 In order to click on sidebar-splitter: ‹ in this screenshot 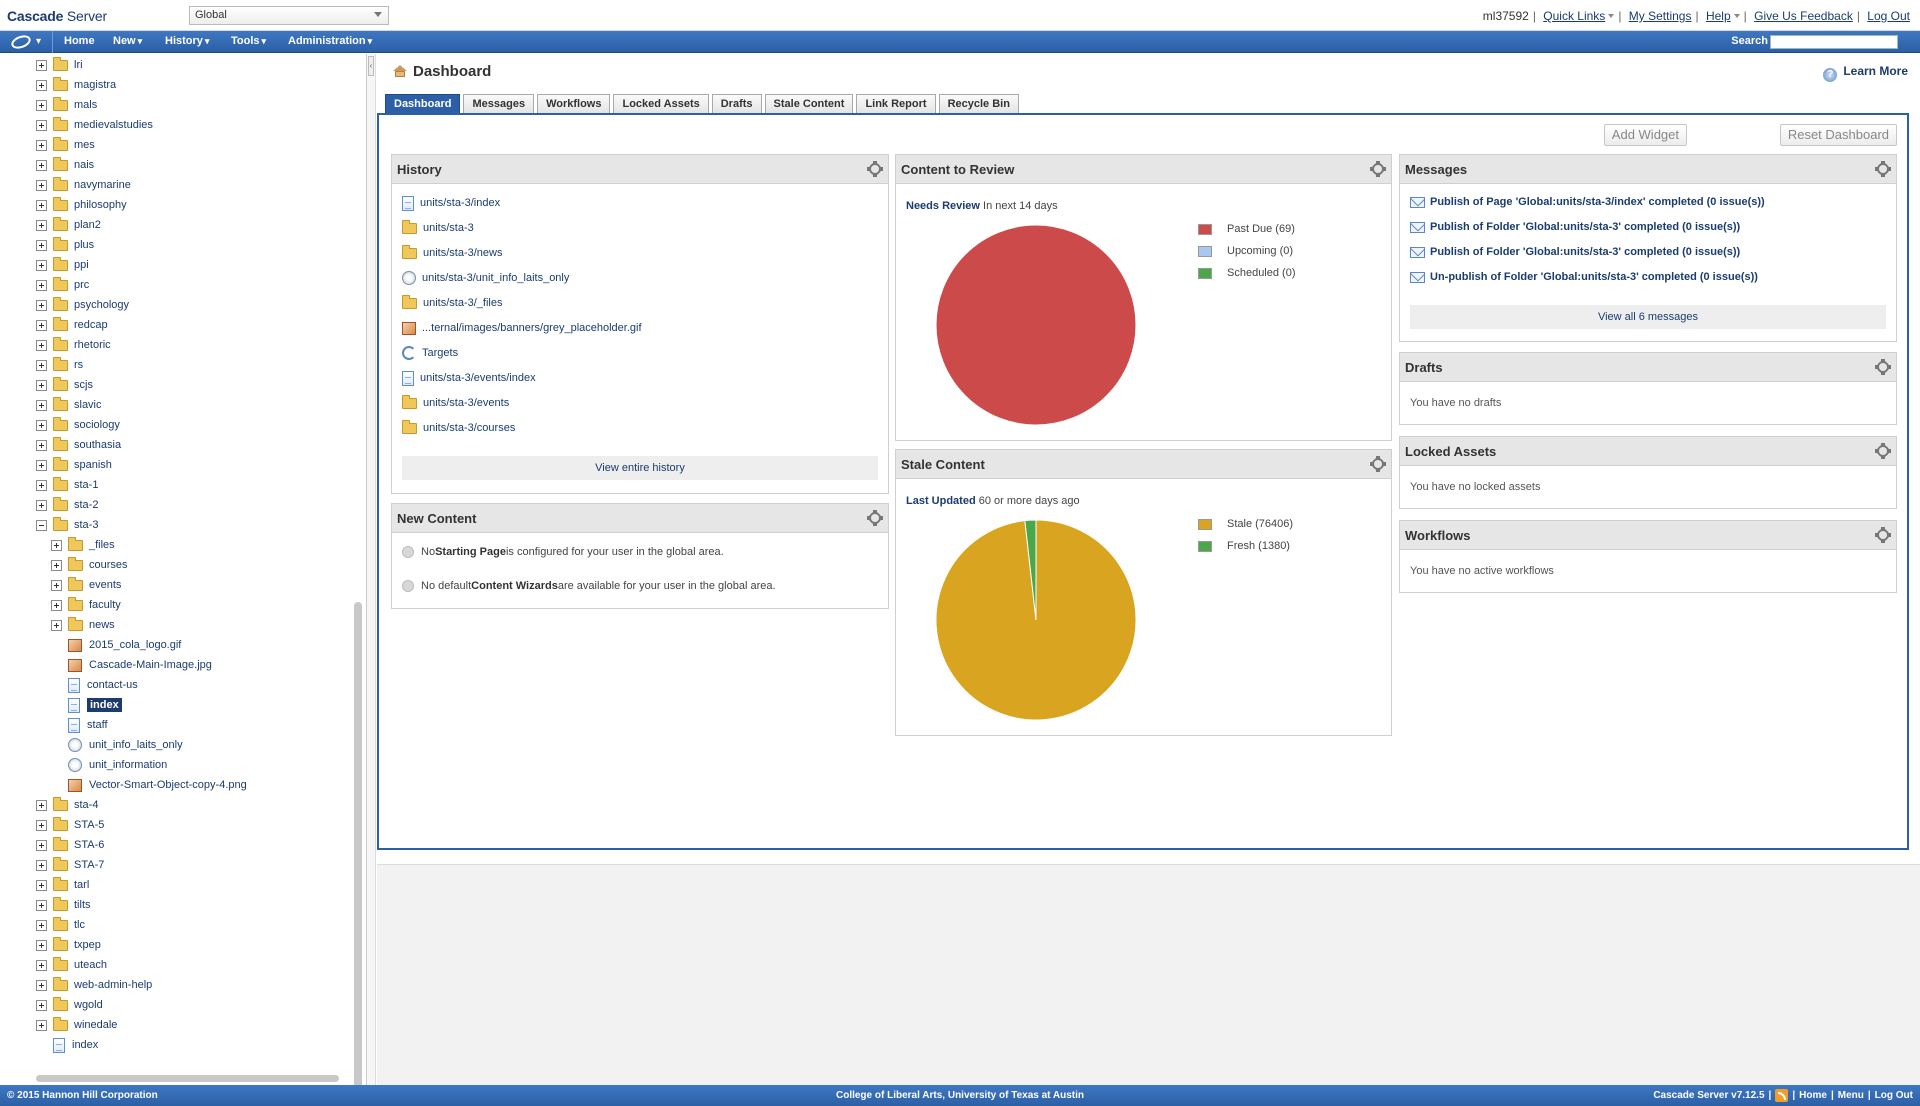, I will do `click(371, 569)`.